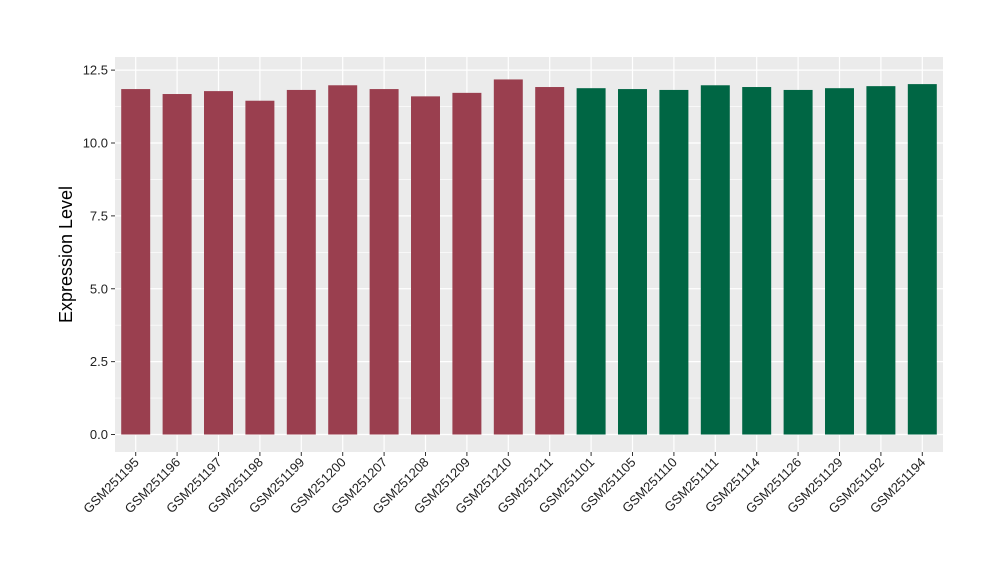  I want to click on bar-gsm251101, so click(591, 261).